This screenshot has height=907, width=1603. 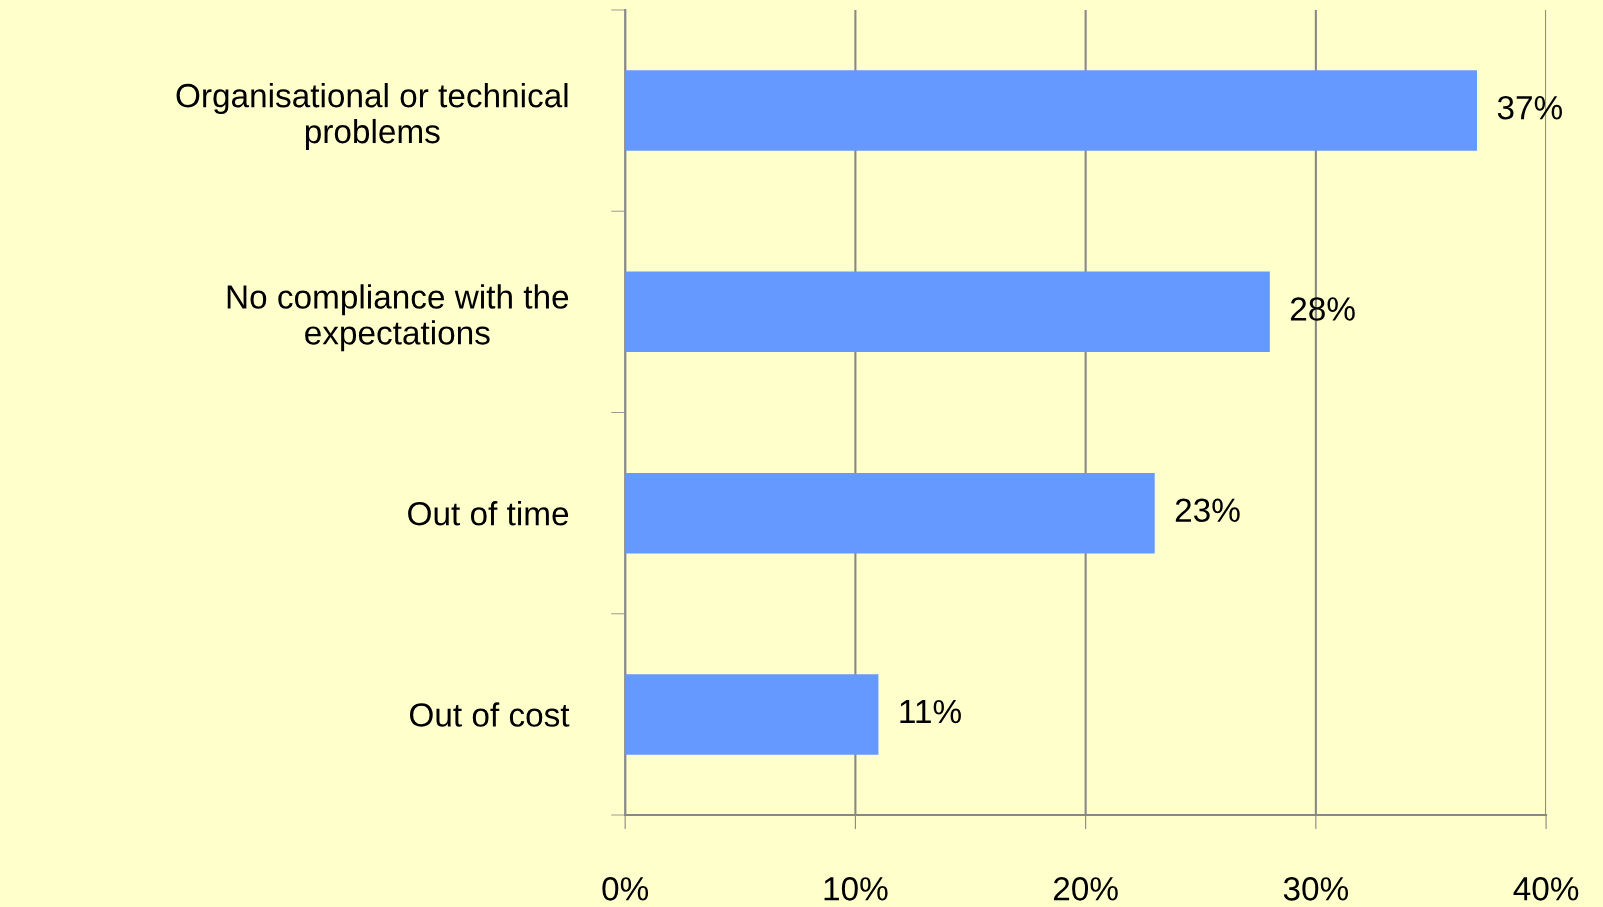 I want to click on y-tick-label: Out of cost, so click(x=489, y=714).